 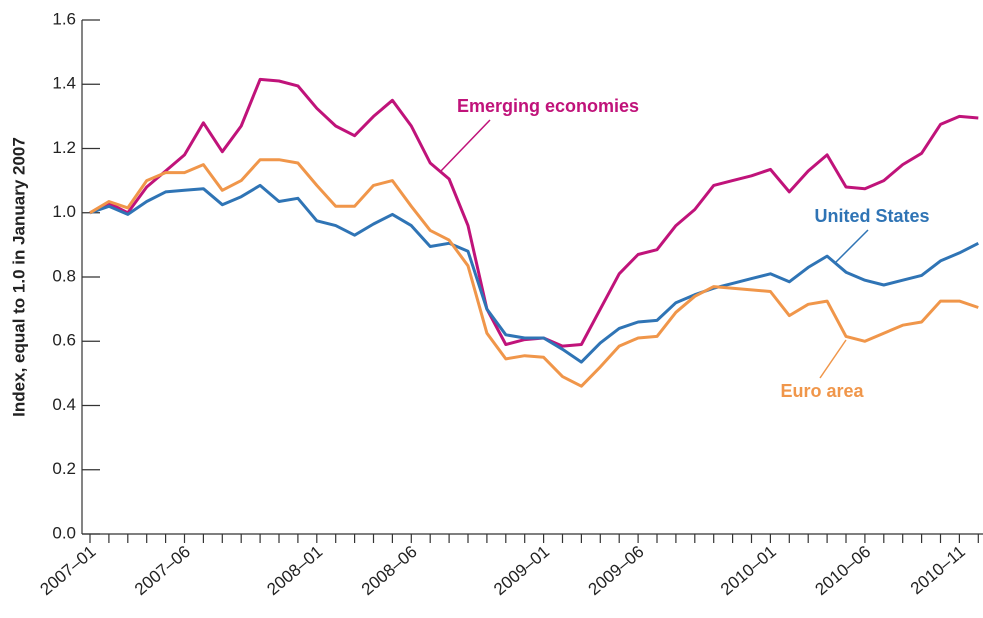 I want to click on y-tick-label: 1.4, so click(x=64, y=83).